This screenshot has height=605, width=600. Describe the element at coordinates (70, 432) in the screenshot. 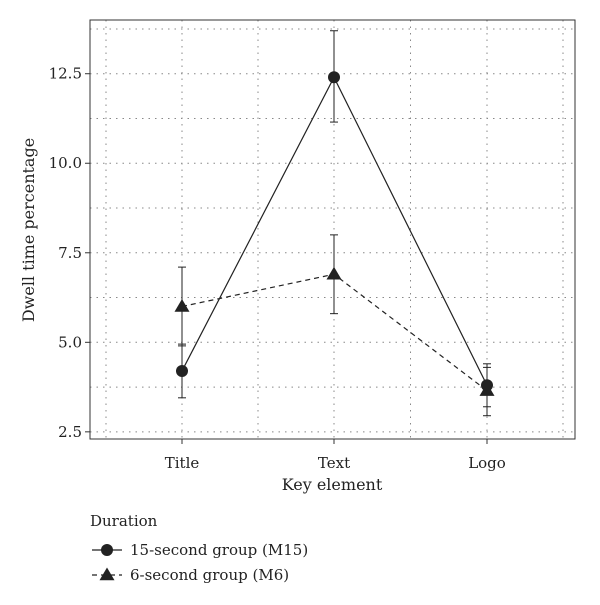

I see `y-tick-label: 2.5` at that location.